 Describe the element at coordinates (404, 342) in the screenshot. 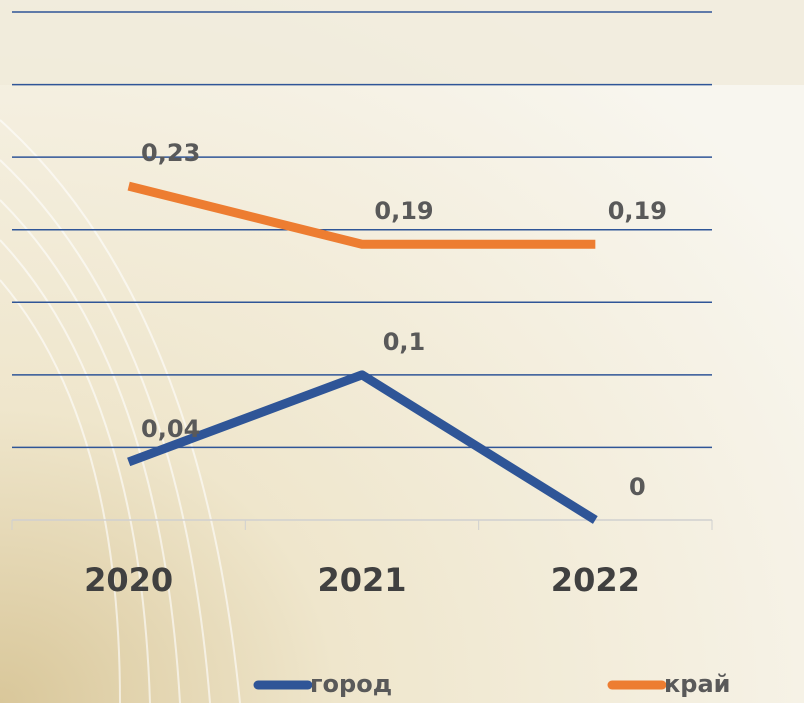

I see `data-label: 0,1` at that location.